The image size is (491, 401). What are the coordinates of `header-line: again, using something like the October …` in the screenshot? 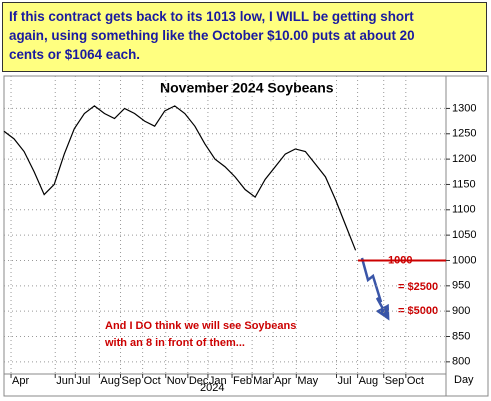 It's located at (212, 35).